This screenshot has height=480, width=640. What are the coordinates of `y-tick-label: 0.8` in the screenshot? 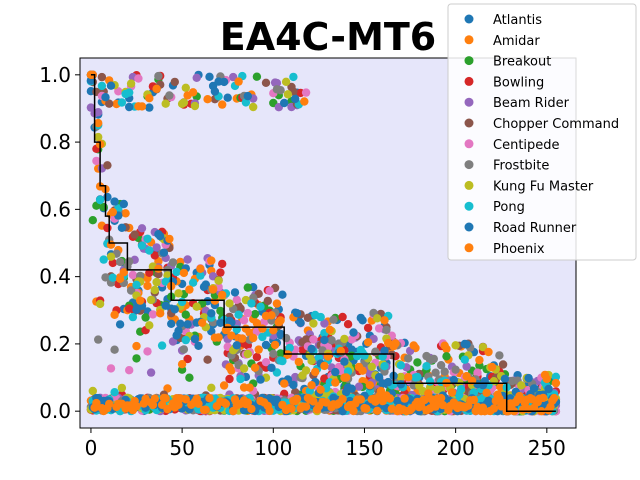 It's located at (55, 142).